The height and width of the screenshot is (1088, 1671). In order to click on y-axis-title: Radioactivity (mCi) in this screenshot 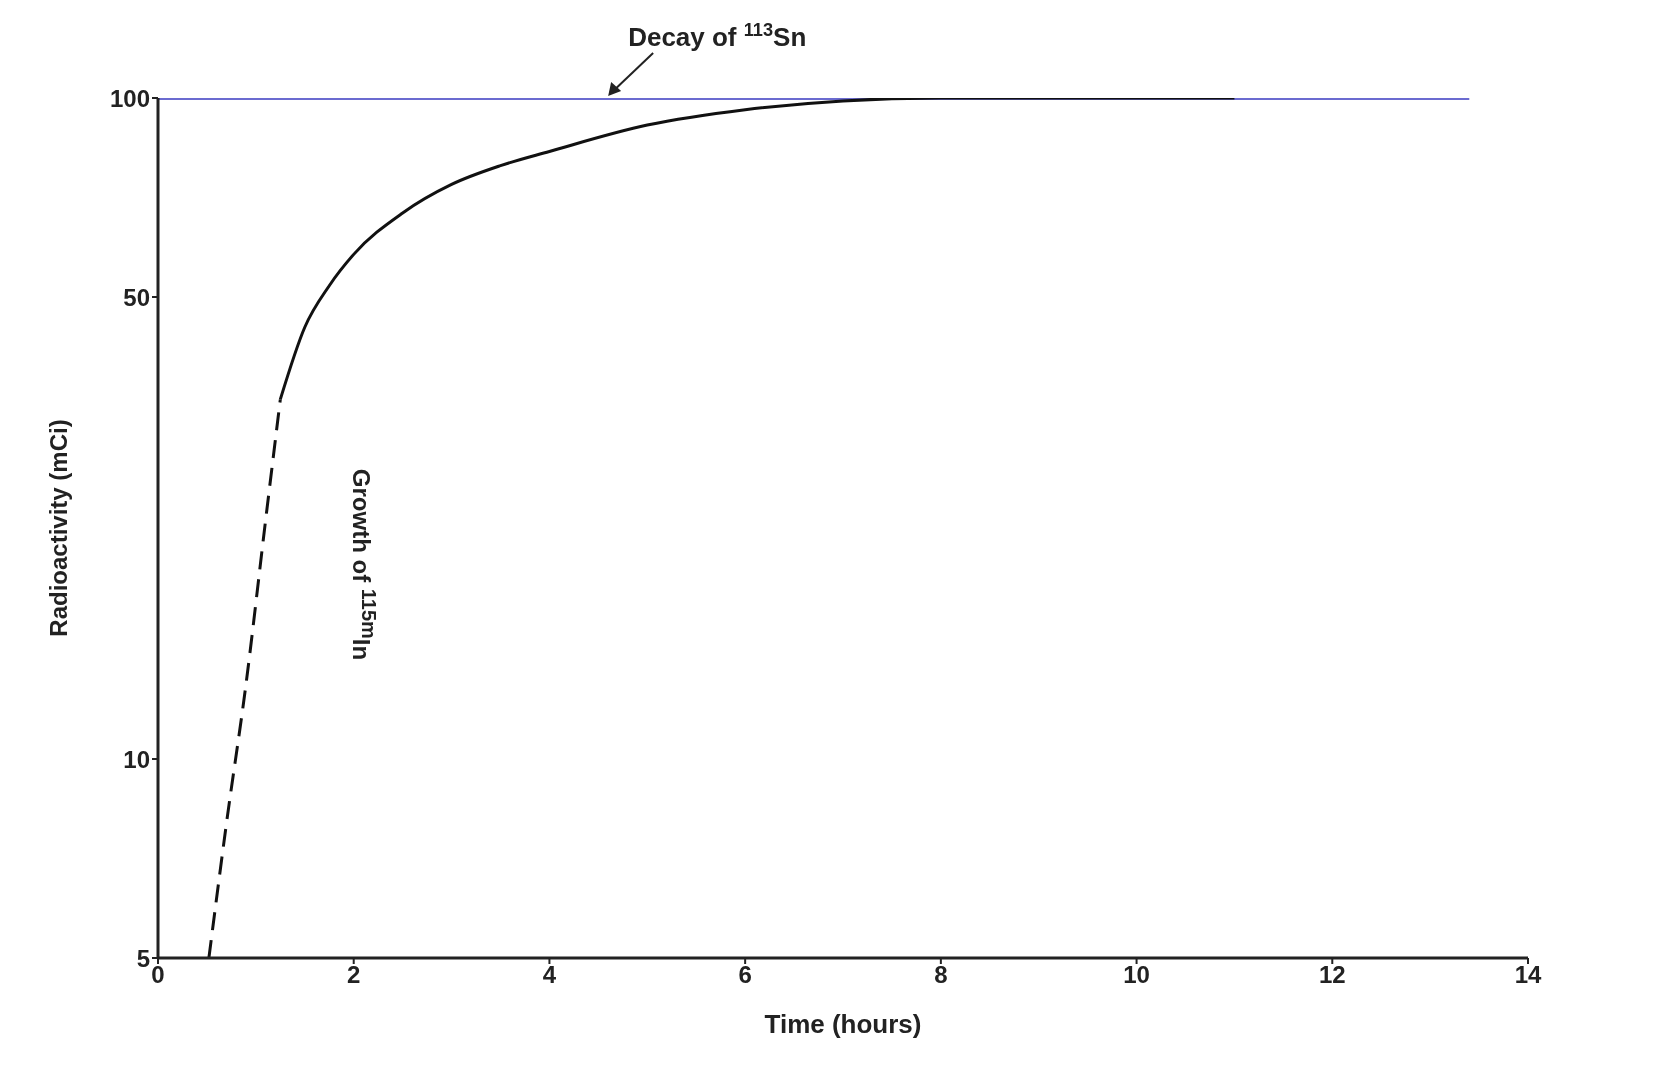, I will do `click(58, 528)`.